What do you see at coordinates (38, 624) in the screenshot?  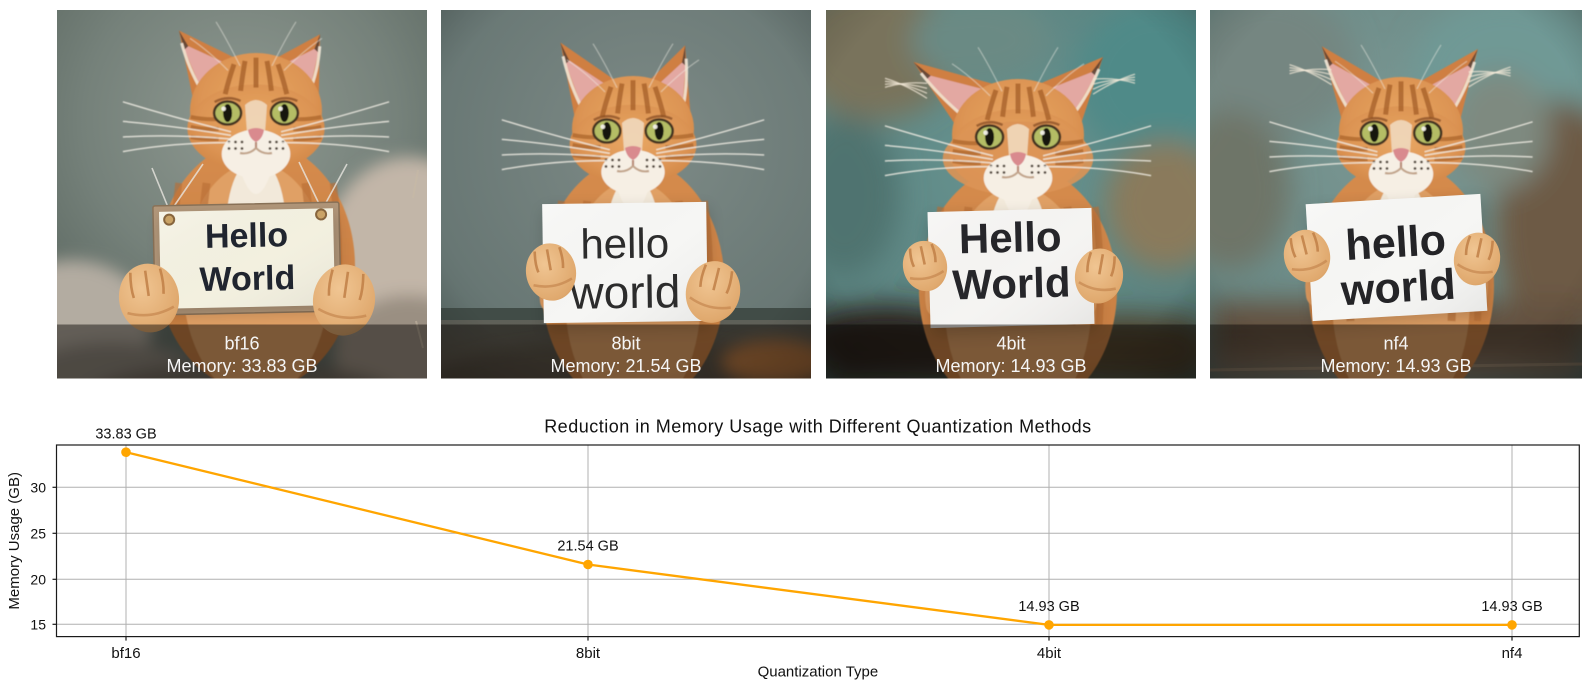 I see `svg-text: 15` at bounding box center [38, 624].